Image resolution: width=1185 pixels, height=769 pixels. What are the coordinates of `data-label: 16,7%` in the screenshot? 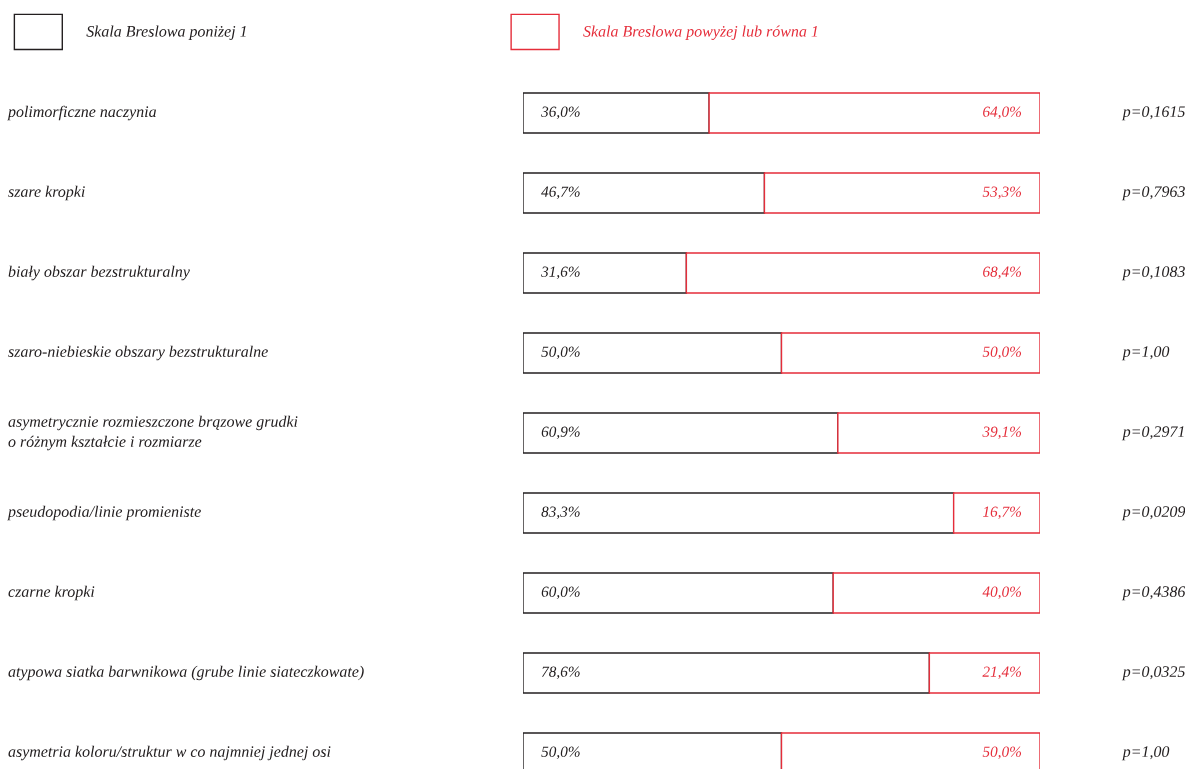 It's located at (1002, 513).